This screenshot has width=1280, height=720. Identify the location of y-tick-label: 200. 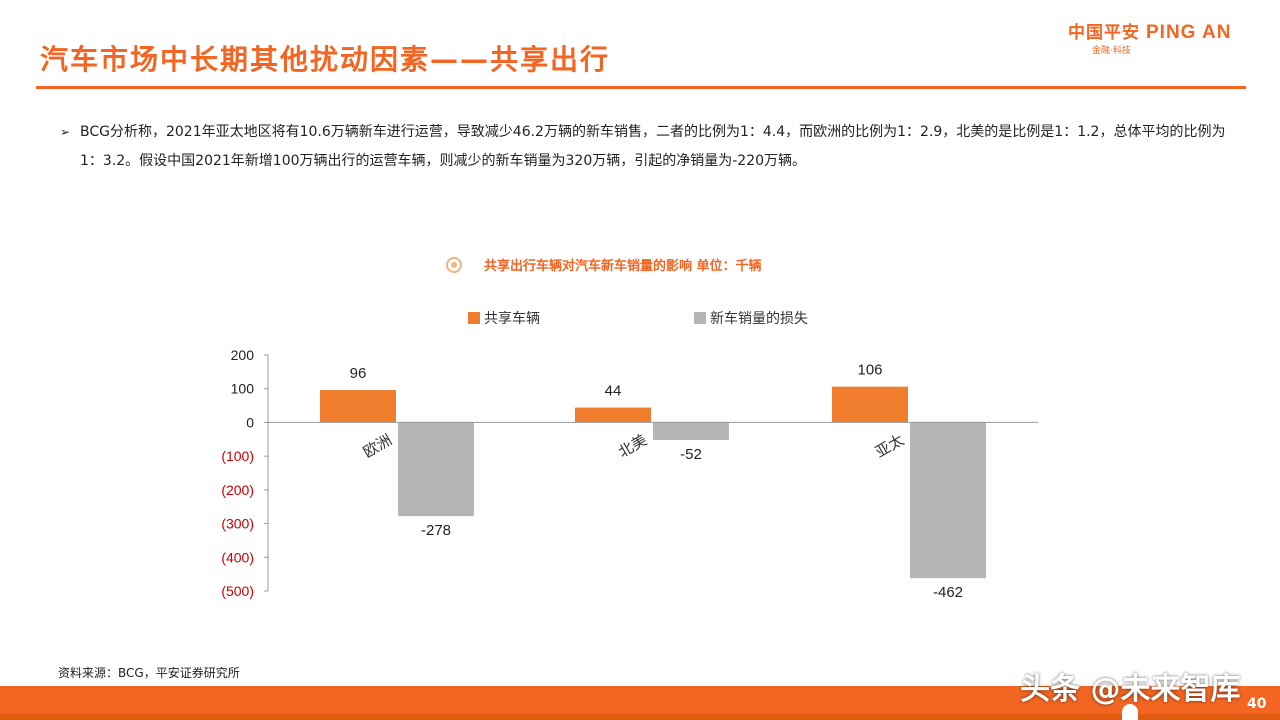
(243, 355).